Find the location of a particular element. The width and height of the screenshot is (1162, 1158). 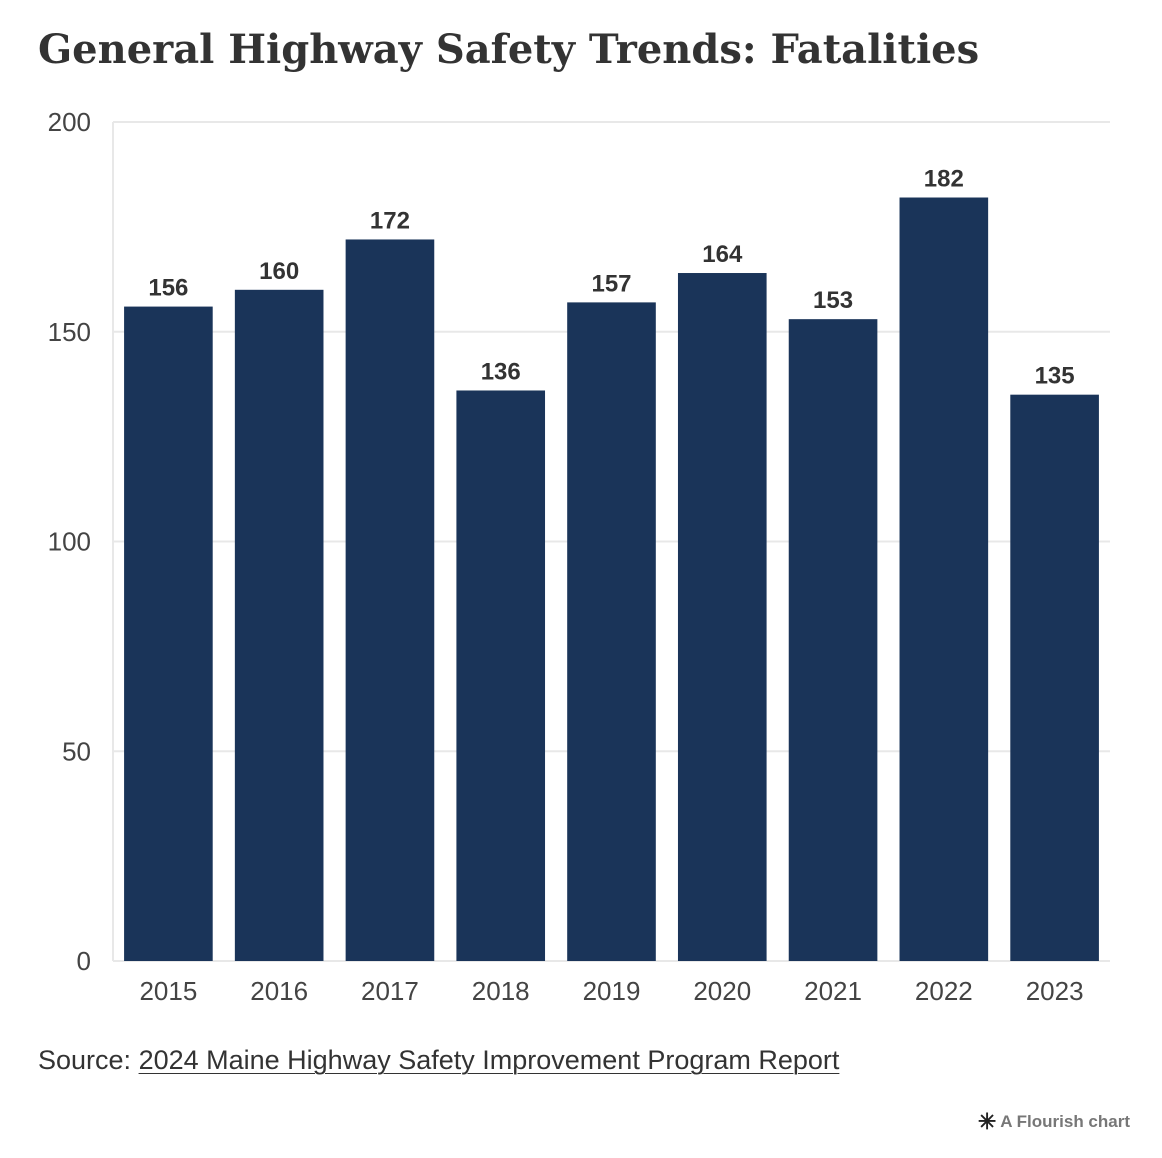

data-label-2016: 160 is located at coordinates (279, 271).